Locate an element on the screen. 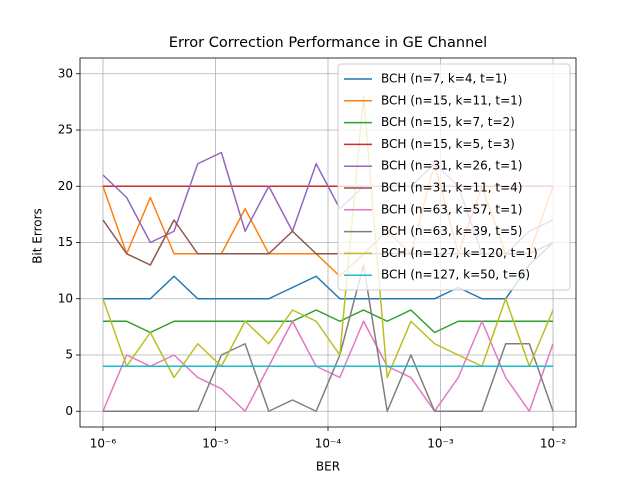 This screenshot has width=640, height=480. legend-label: BCH (n=63, k=39, t=5) is located at coordinates (451, 231).